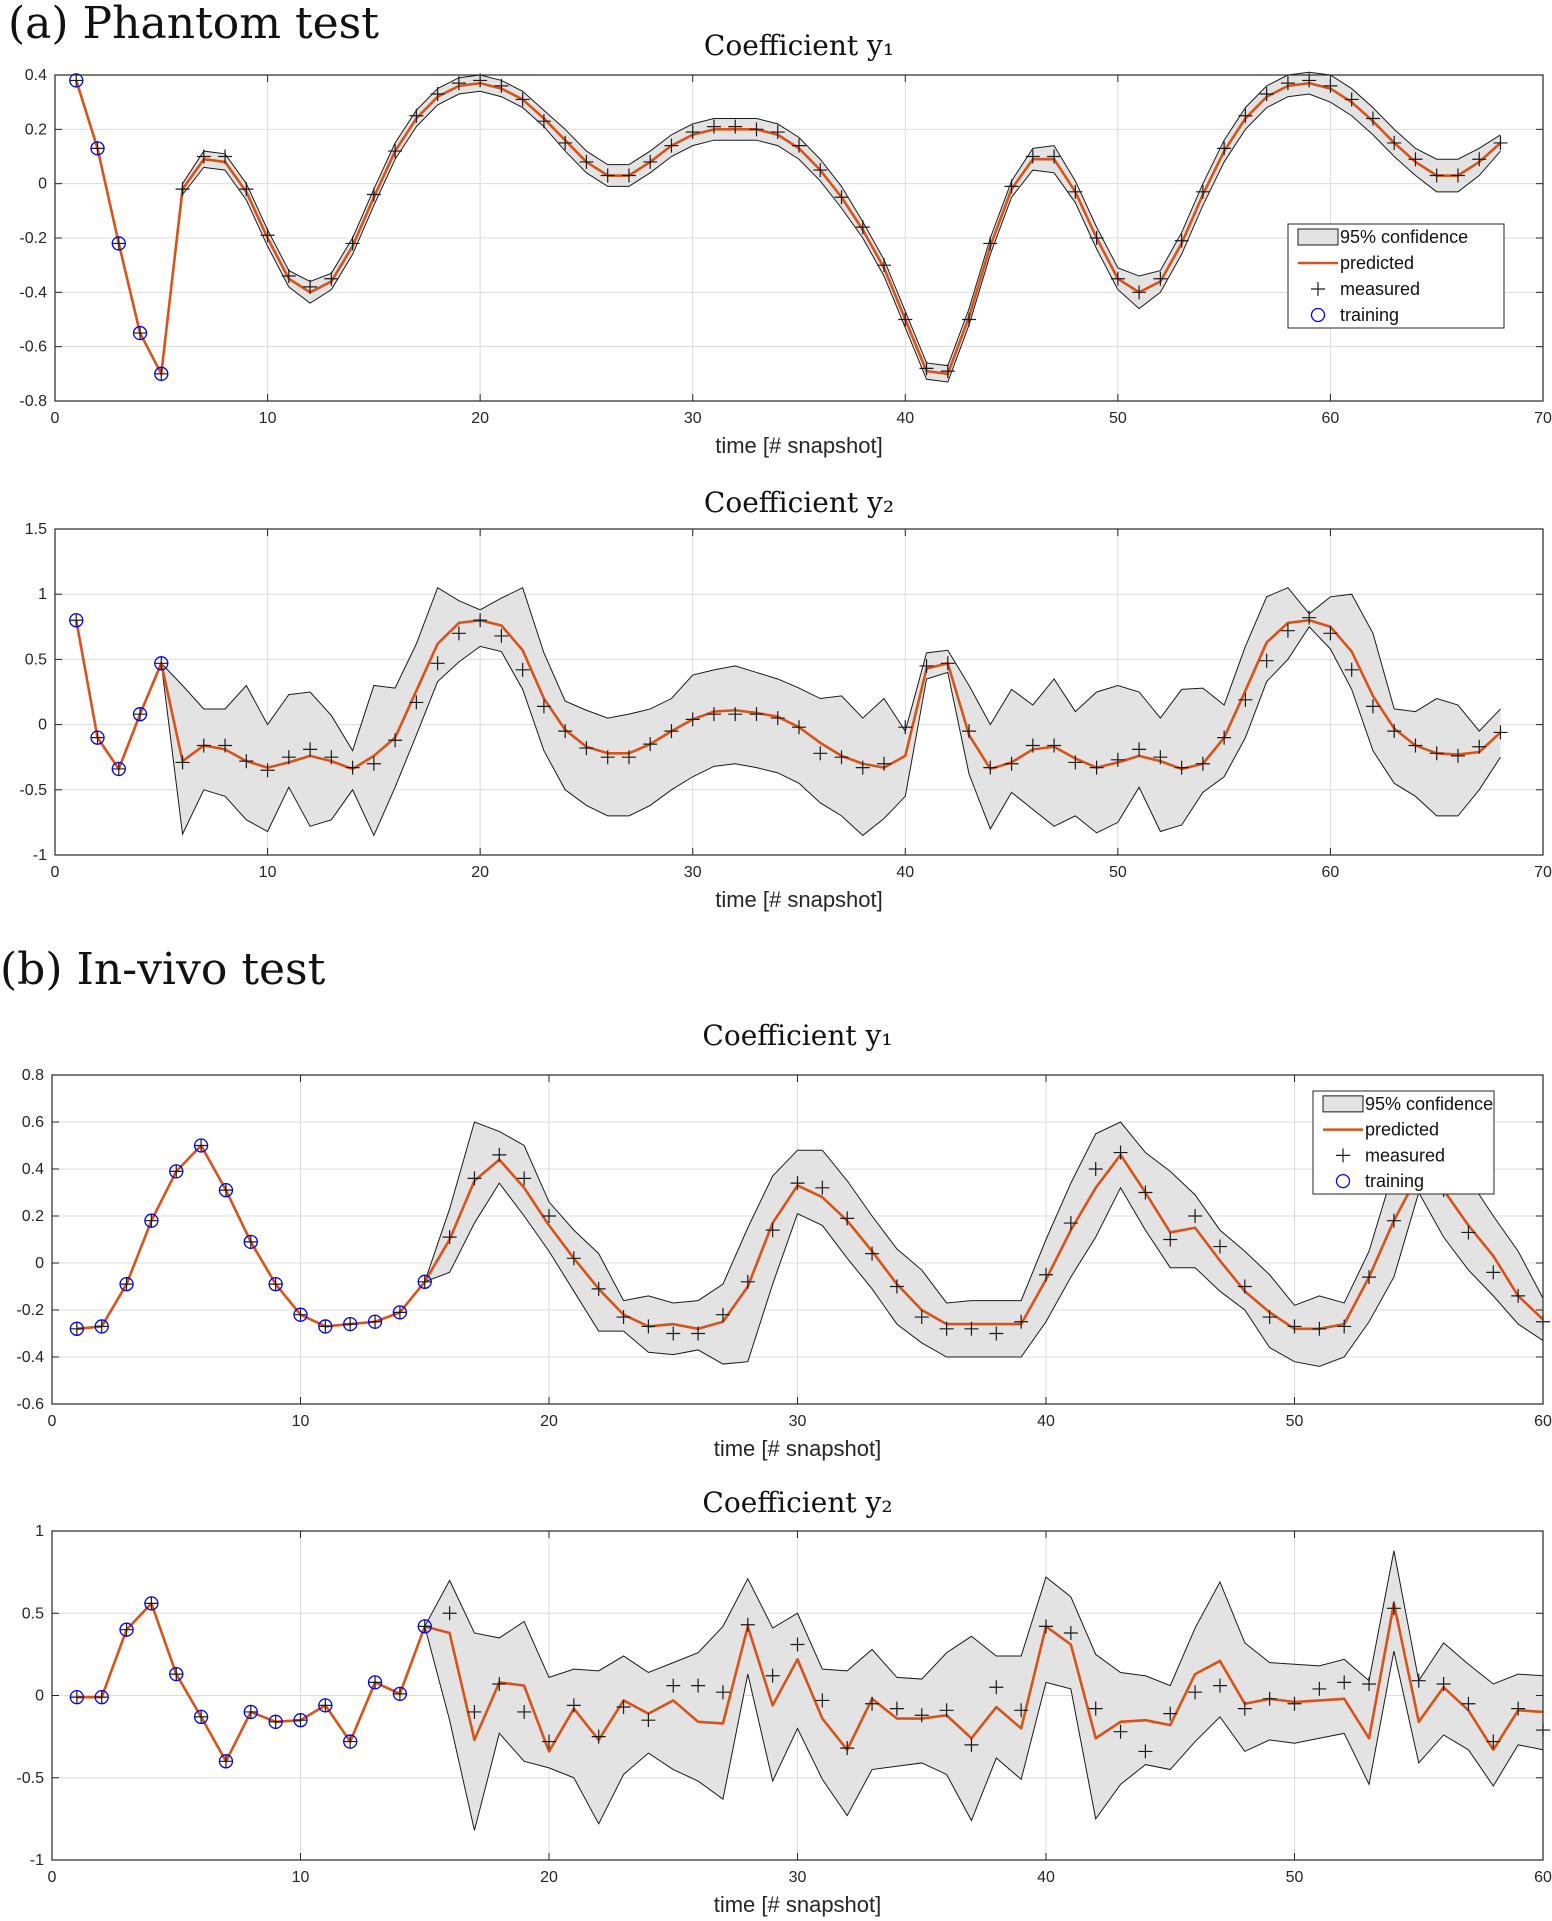  I want to click on confidence-band, so click(810, 1244).